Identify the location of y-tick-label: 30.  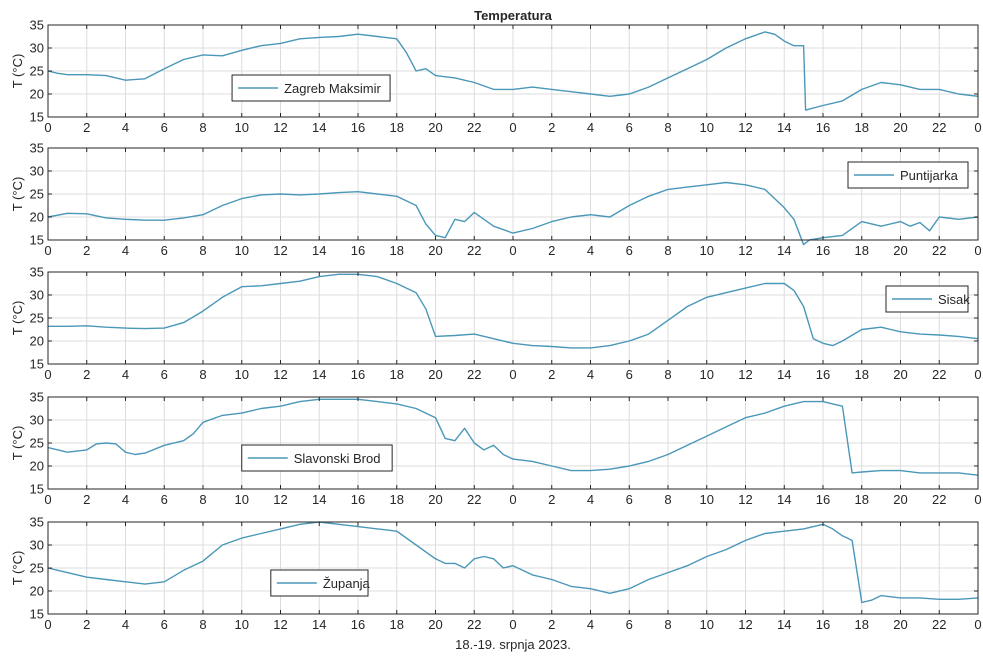
(37, 48).